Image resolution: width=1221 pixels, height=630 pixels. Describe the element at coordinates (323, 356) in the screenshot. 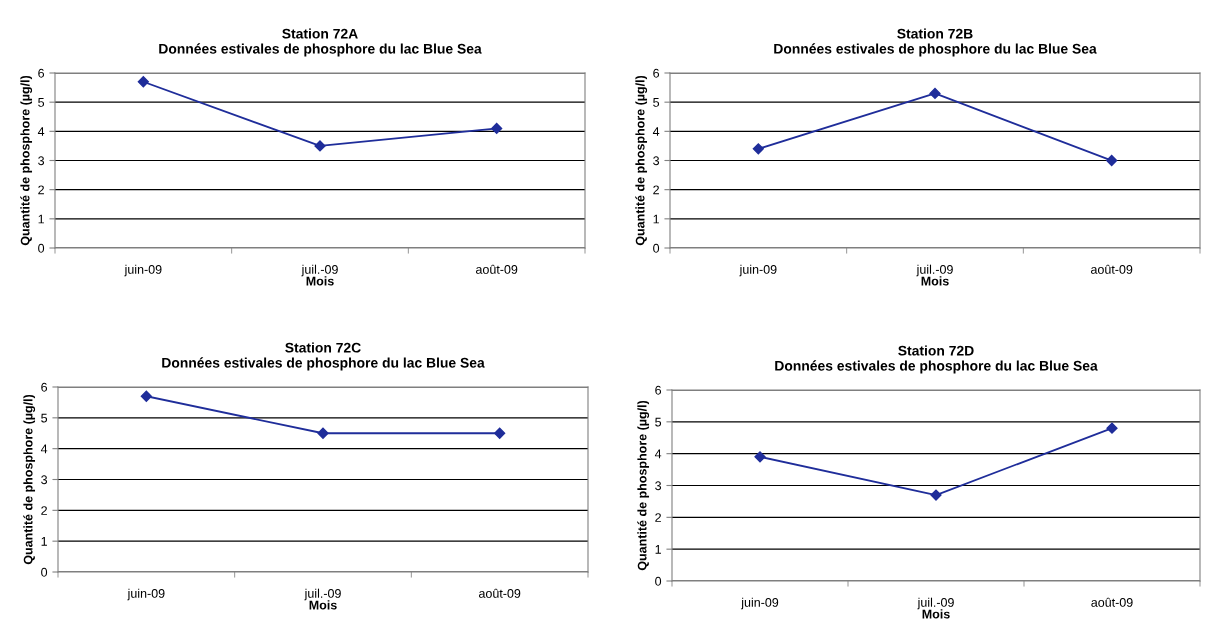

I see `chart-title: Station 72C Données estivales de phosphore du lac Blue Sea` at that location.